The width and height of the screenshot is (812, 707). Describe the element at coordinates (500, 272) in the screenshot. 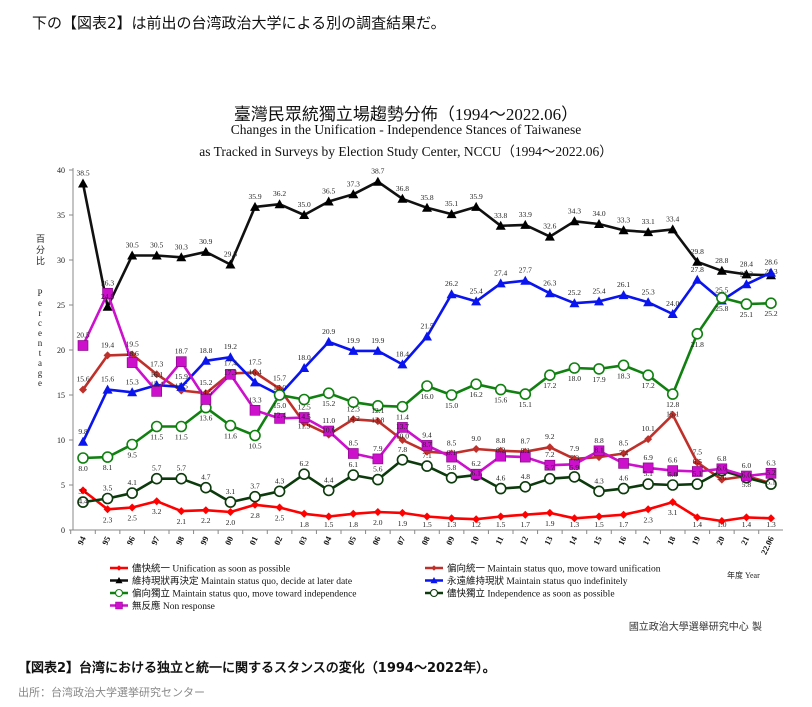

I see `data-label: 27.4` at that location.